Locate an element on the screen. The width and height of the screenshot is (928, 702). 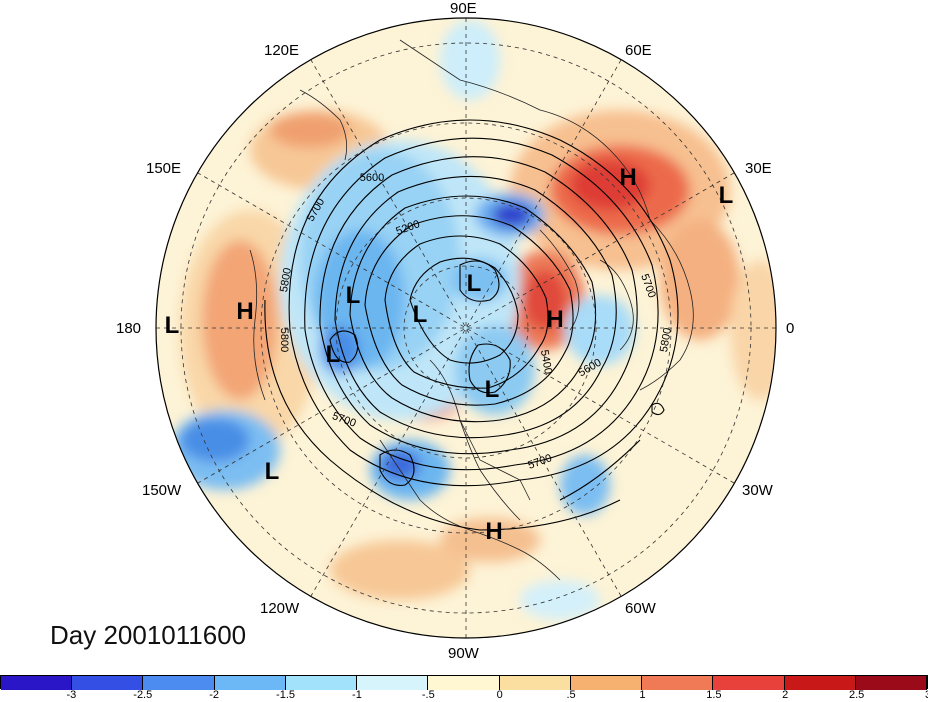
lon-label-60w: 60W is located at coordinates (640, 608).